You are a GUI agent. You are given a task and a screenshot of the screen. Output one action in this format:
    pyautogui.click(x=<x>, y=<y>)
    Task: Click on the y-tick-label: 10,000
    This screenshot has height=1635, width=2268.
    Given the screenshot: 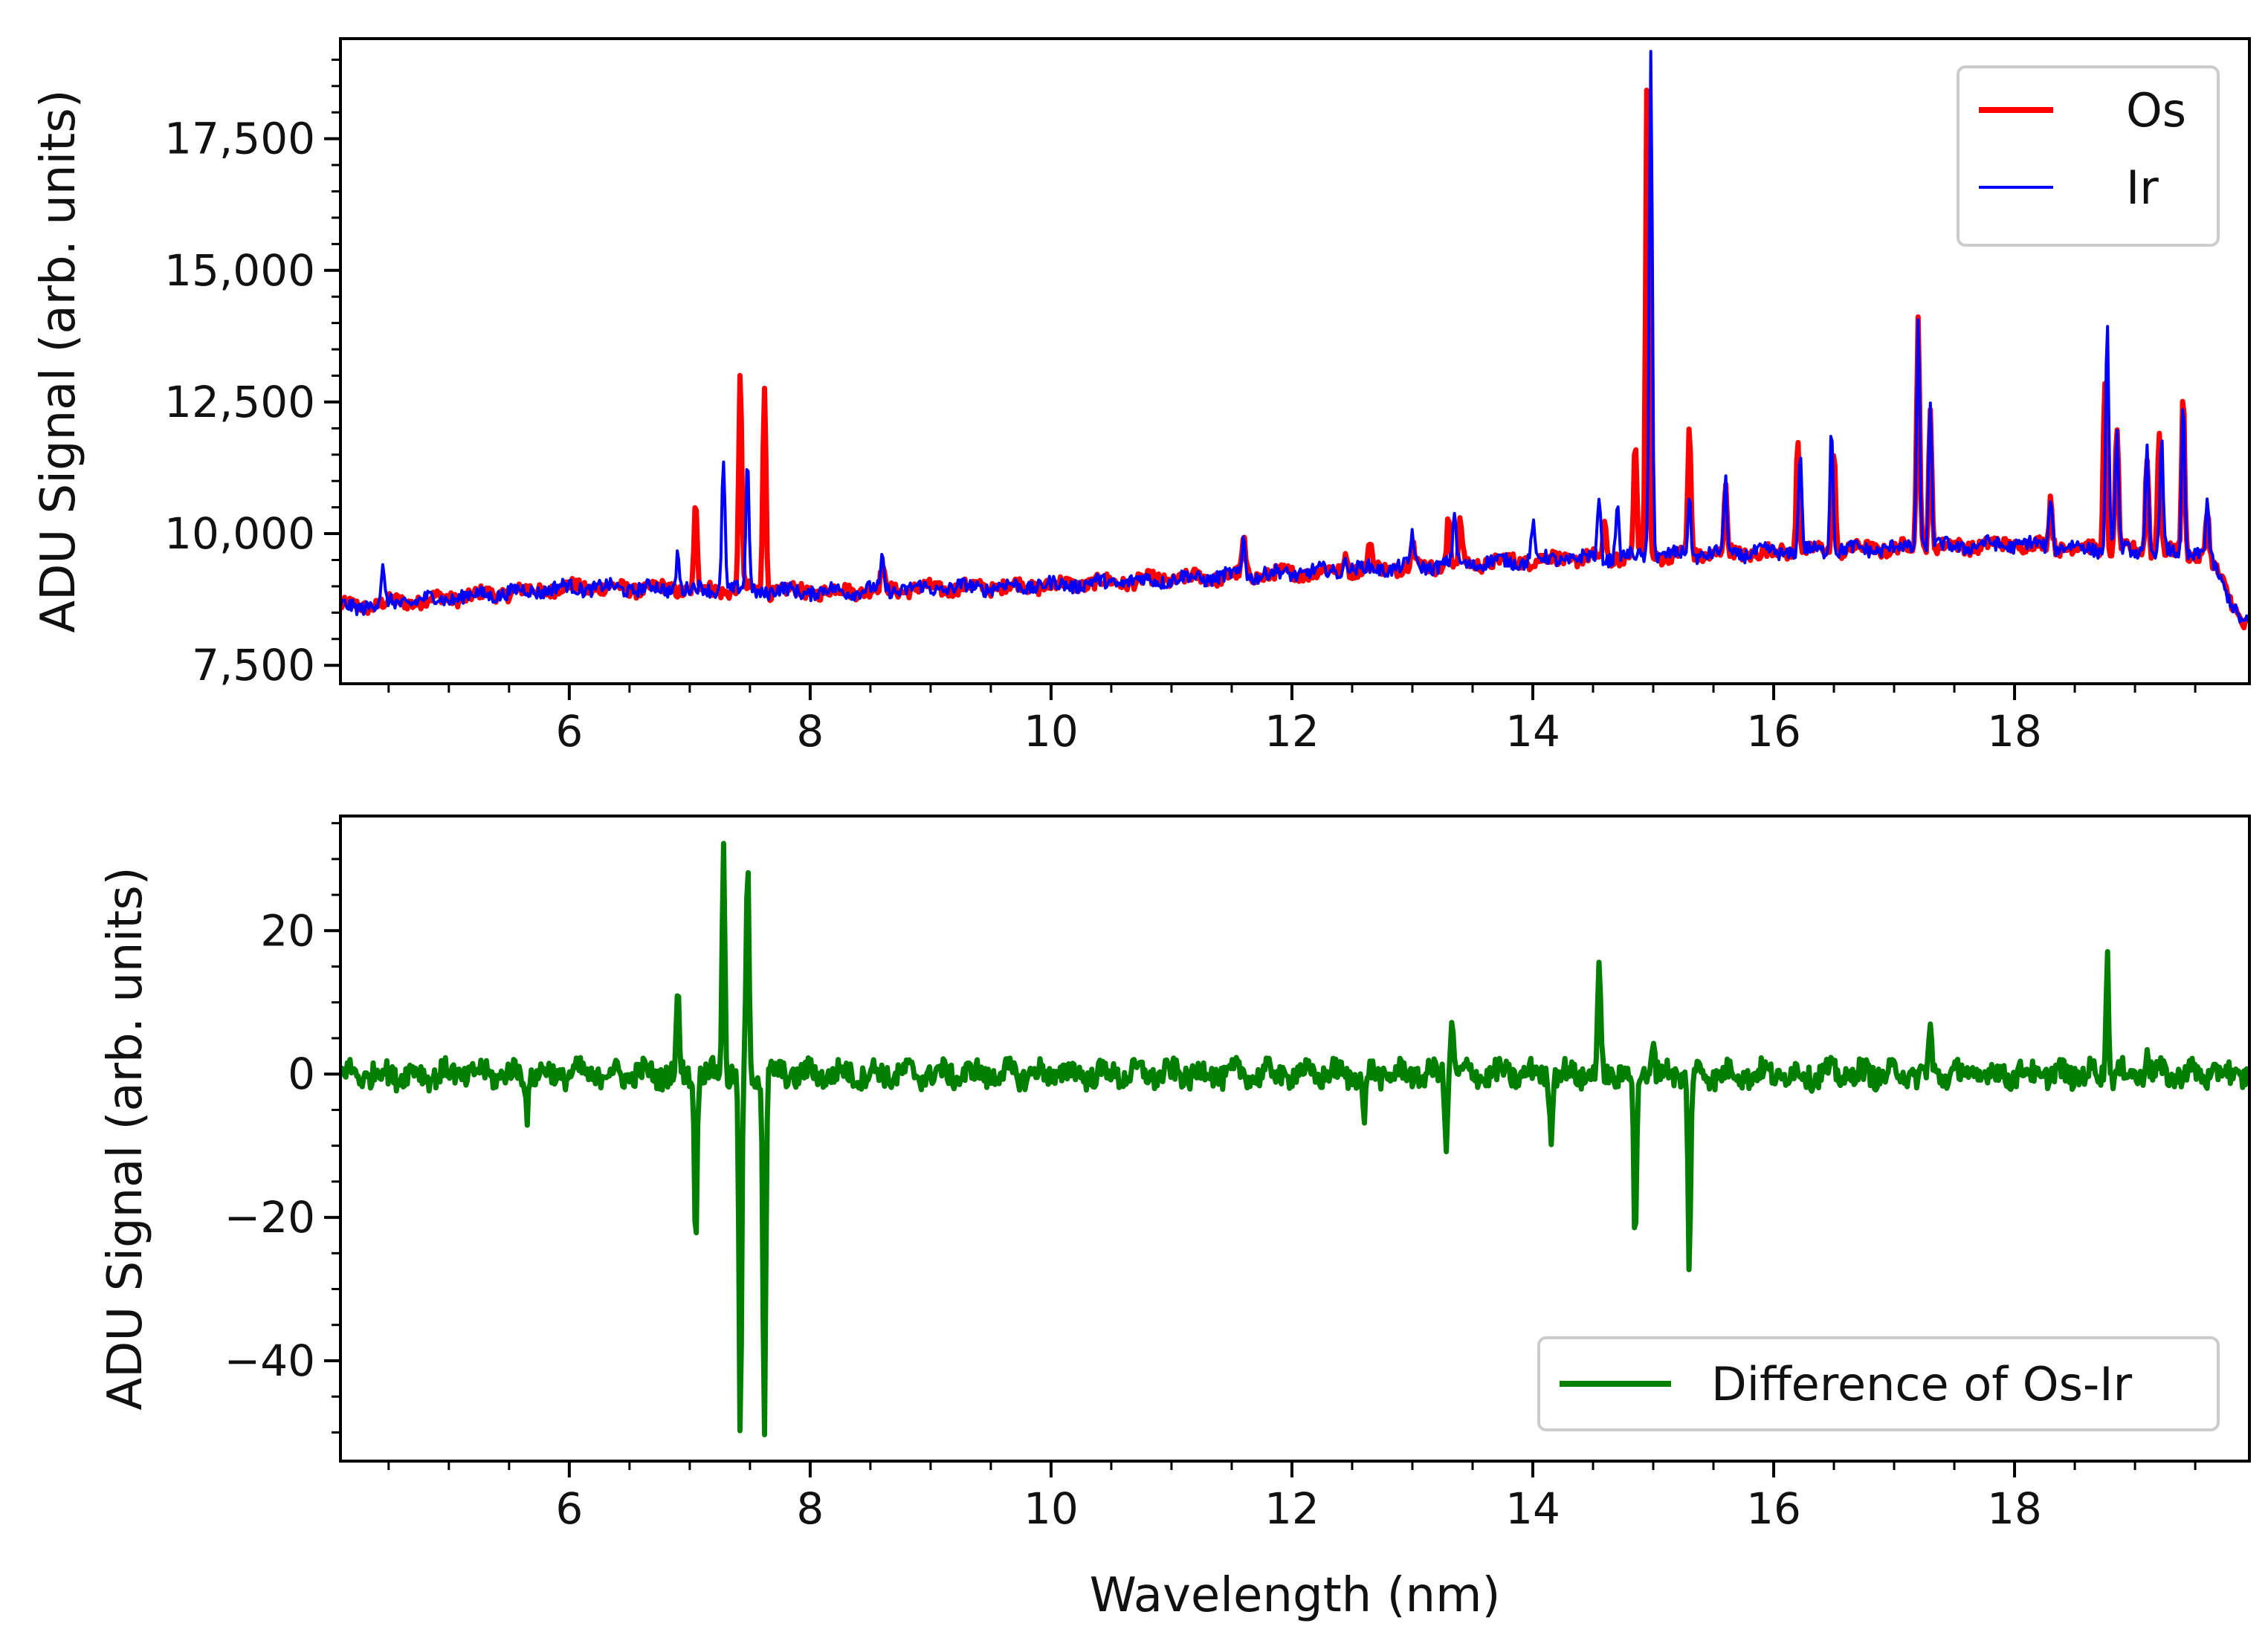 What is the action you would take?
    pyautogui.click(x=240, y=533)
    